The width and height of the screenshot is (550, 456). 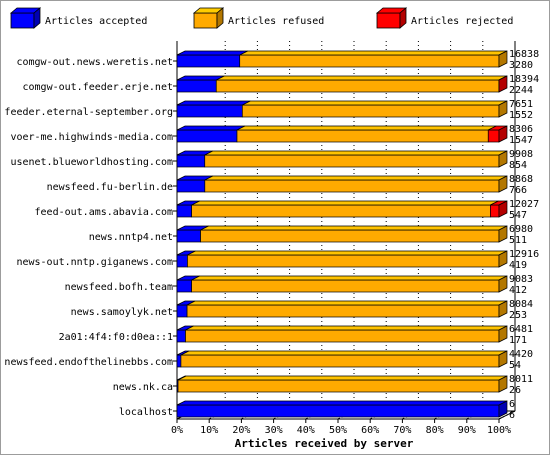 I want to click on total-value-label: 16838, so click(x=524, y=54).